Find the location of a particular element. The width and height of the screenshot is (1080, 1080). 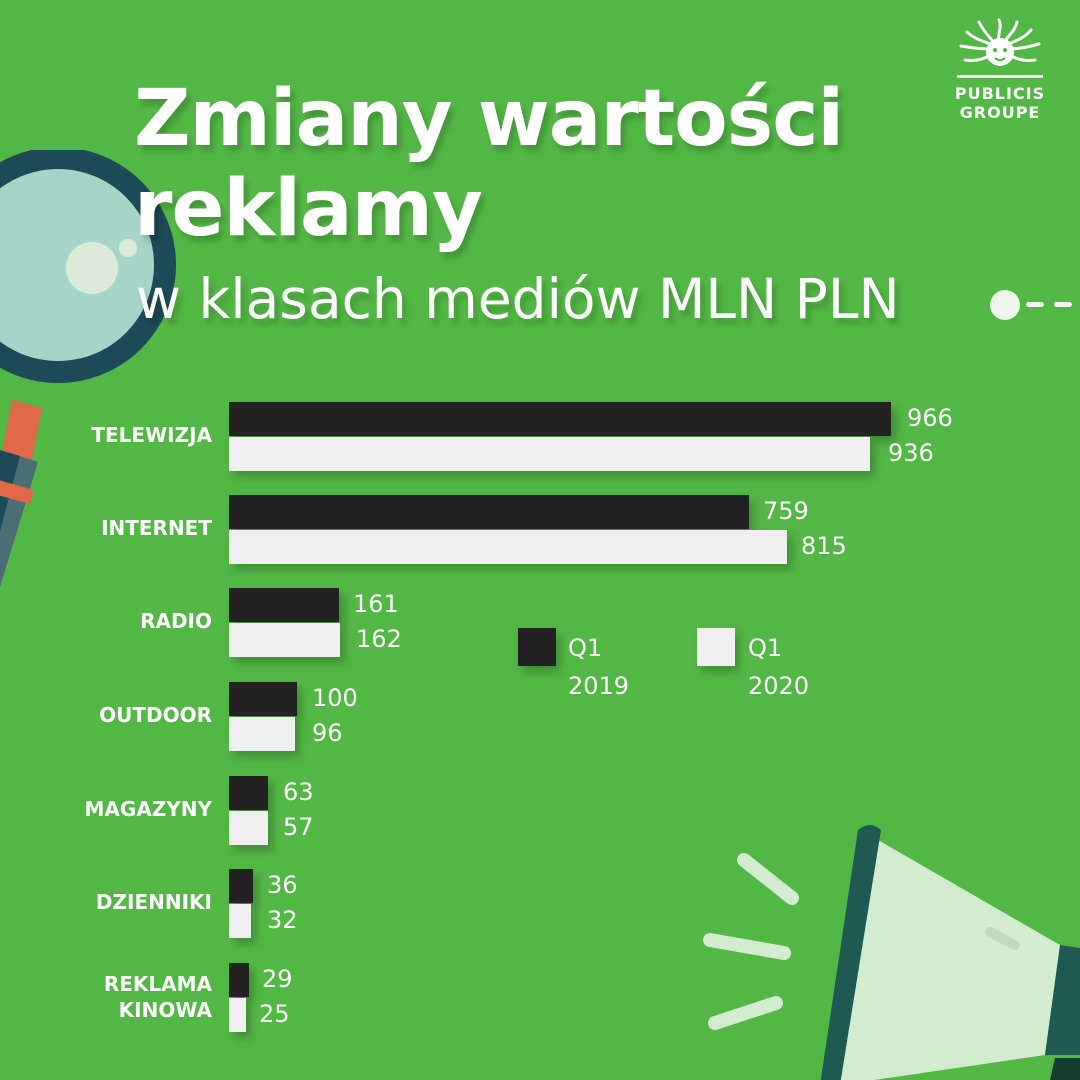

legend-swatch-q1-2019 is located at coordinates (537, 647).